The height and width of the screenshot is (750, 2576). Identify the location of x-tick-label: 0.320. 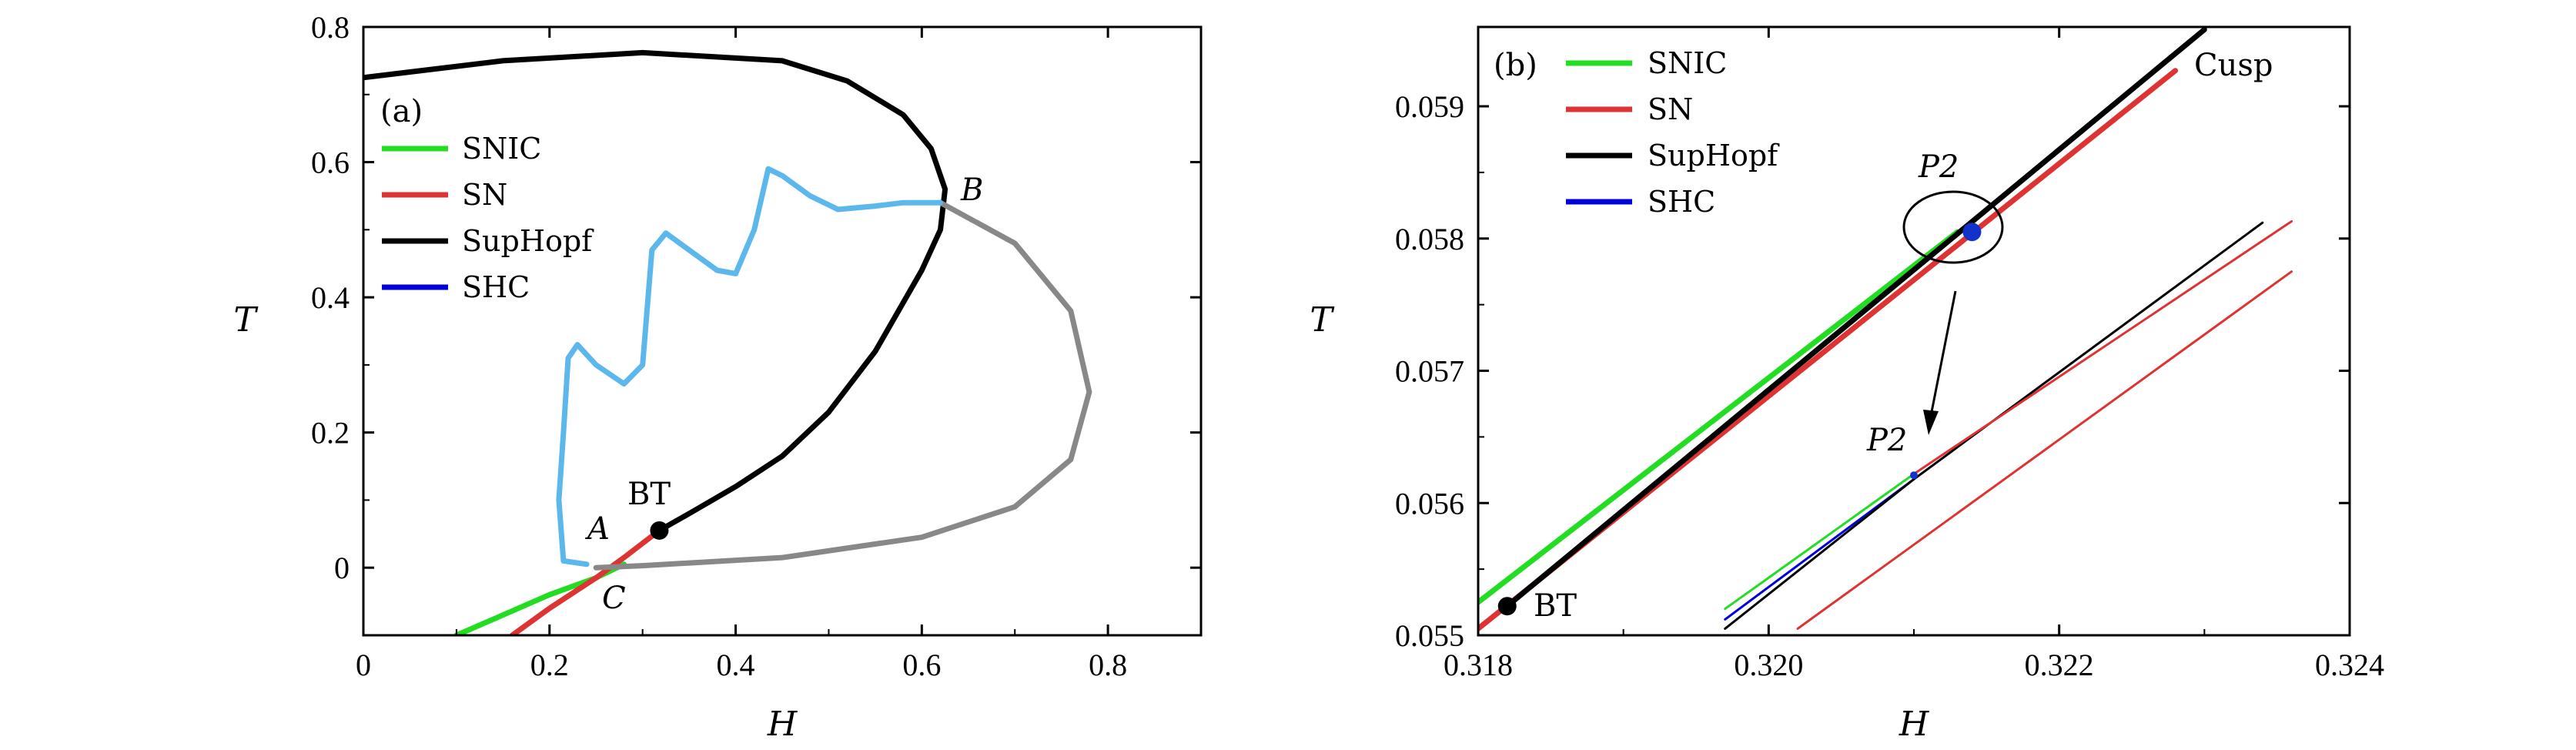
(1769, 665).